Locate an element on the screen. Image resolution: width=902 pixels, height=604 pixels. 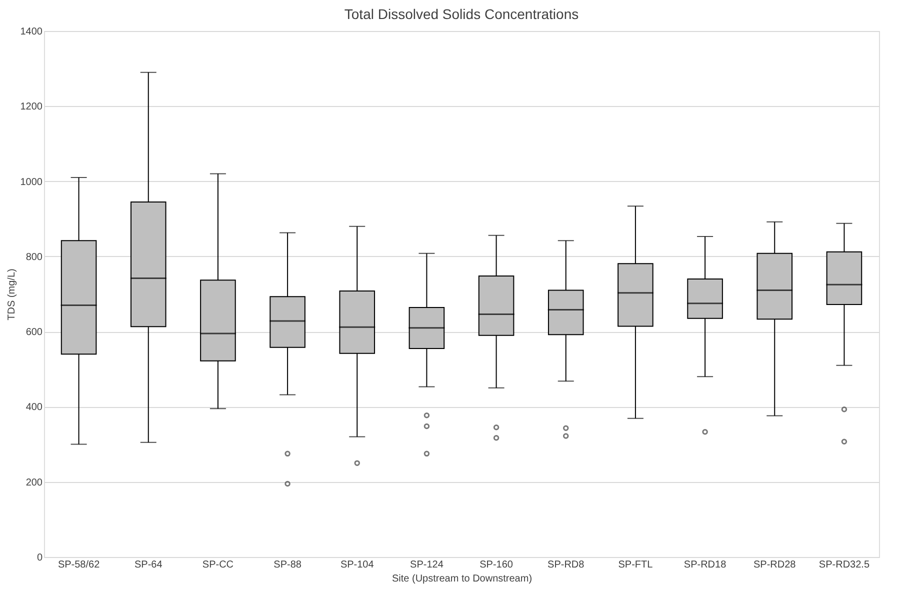
chart-title: Total Dissolved Solids Concentrations is located at coordinates (461, 14).